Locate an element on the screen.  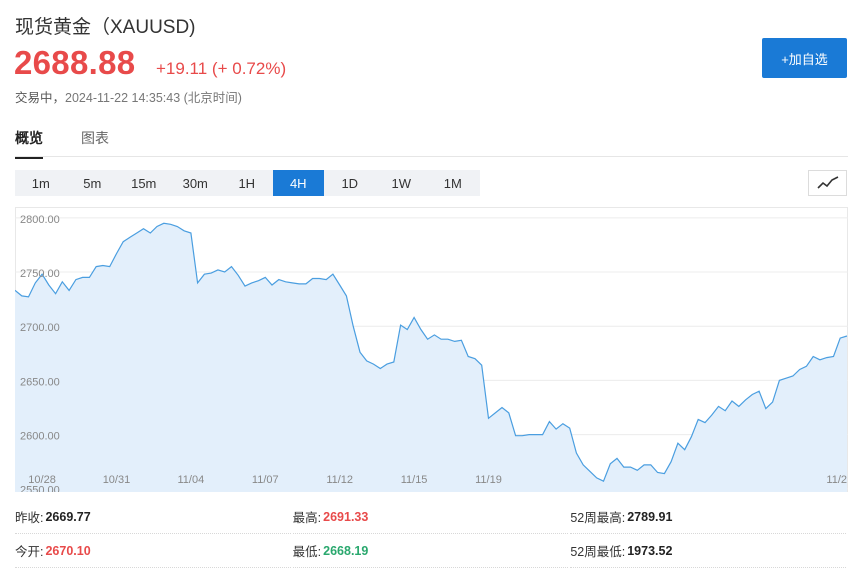
y-tick-label: 2650.00 is located at coordinates (40, 382).